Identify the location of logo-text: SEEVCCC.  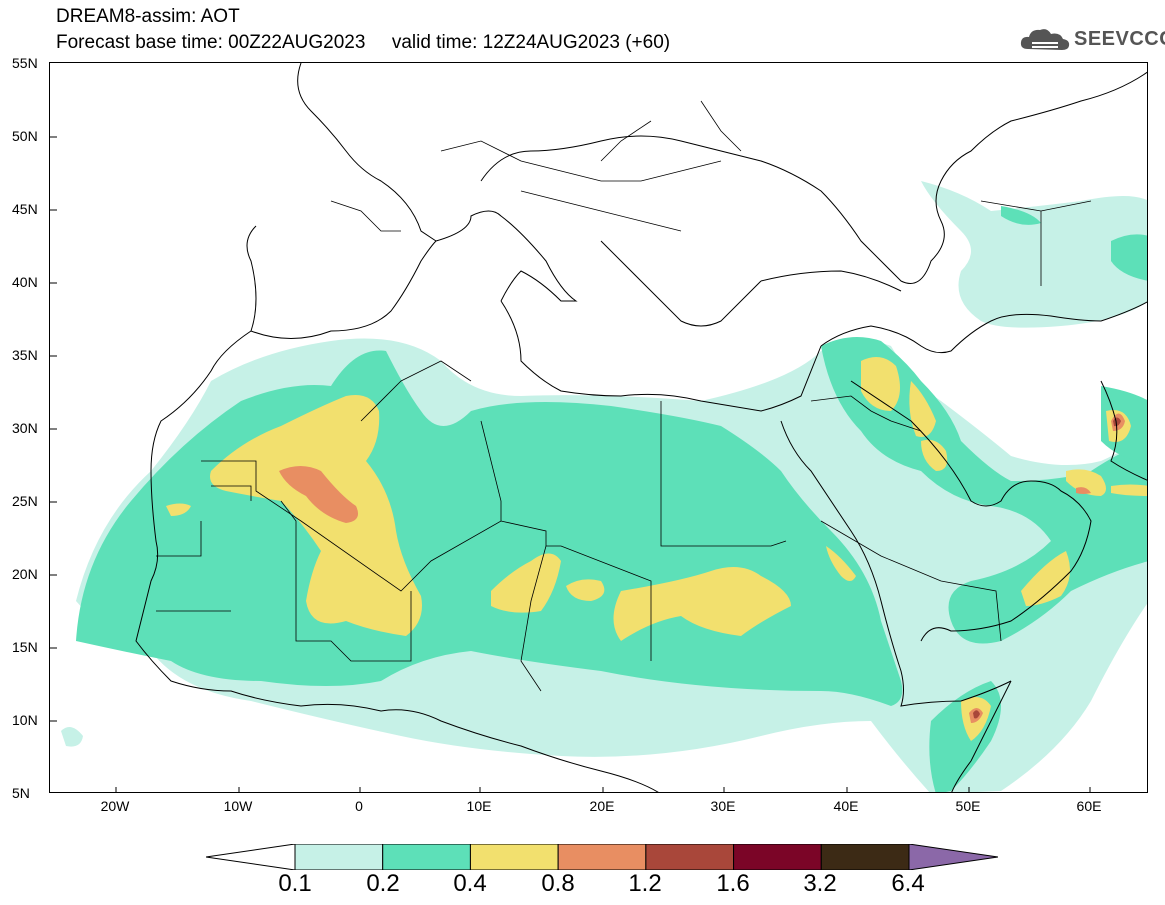
(1119, 39).